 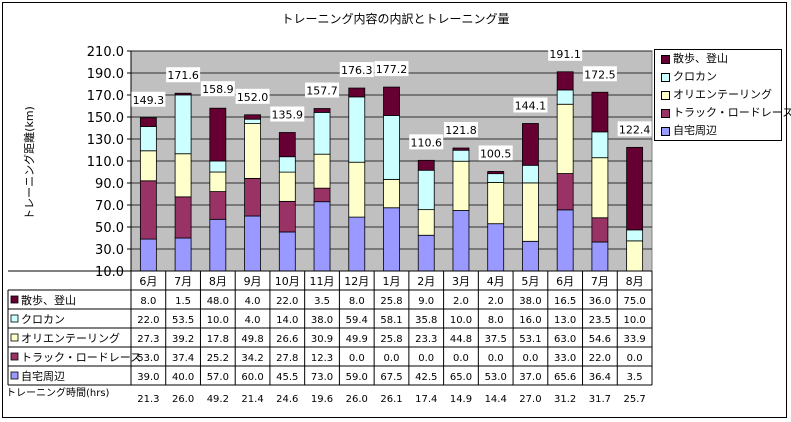 What do you see at coordinates (287, 399) in the screenshot?
I see `hours-value: 24.6` at bounding box center [287, 399].